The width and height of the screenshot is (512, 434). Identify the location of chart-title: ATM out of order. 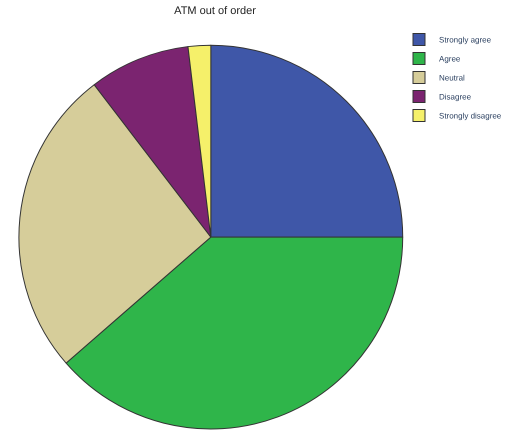
(215, 11).